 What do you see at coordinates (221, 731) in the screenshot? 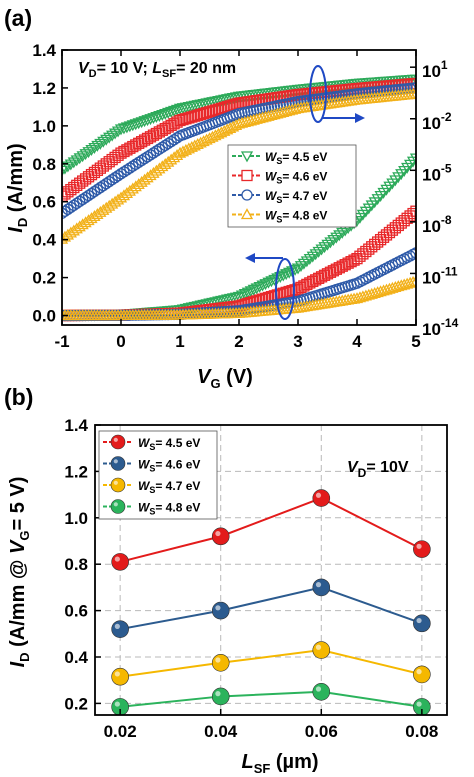
I see `x-tick-label: 0.04` at bounding box center [221, 731].